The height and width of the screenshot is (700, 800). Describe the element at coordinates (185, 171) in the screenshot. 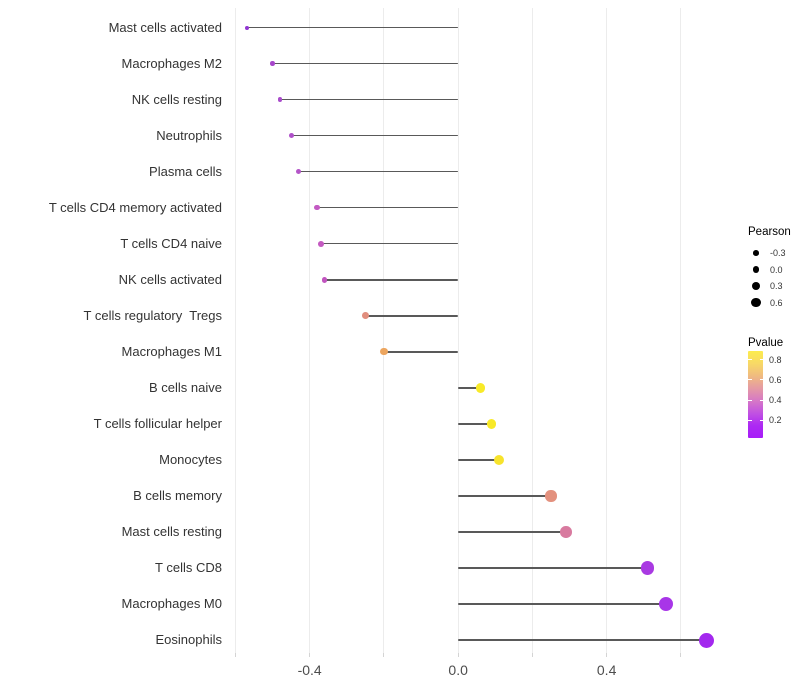

I see `y-category-label: Plasma cells` at that location.